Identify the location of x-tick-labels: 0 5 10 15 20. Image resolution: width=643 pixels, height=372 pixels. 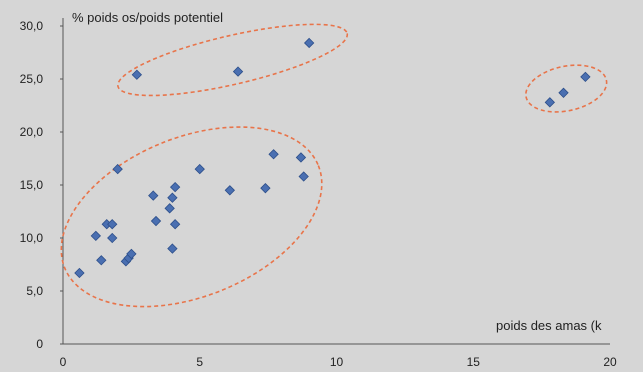
(338, 362).